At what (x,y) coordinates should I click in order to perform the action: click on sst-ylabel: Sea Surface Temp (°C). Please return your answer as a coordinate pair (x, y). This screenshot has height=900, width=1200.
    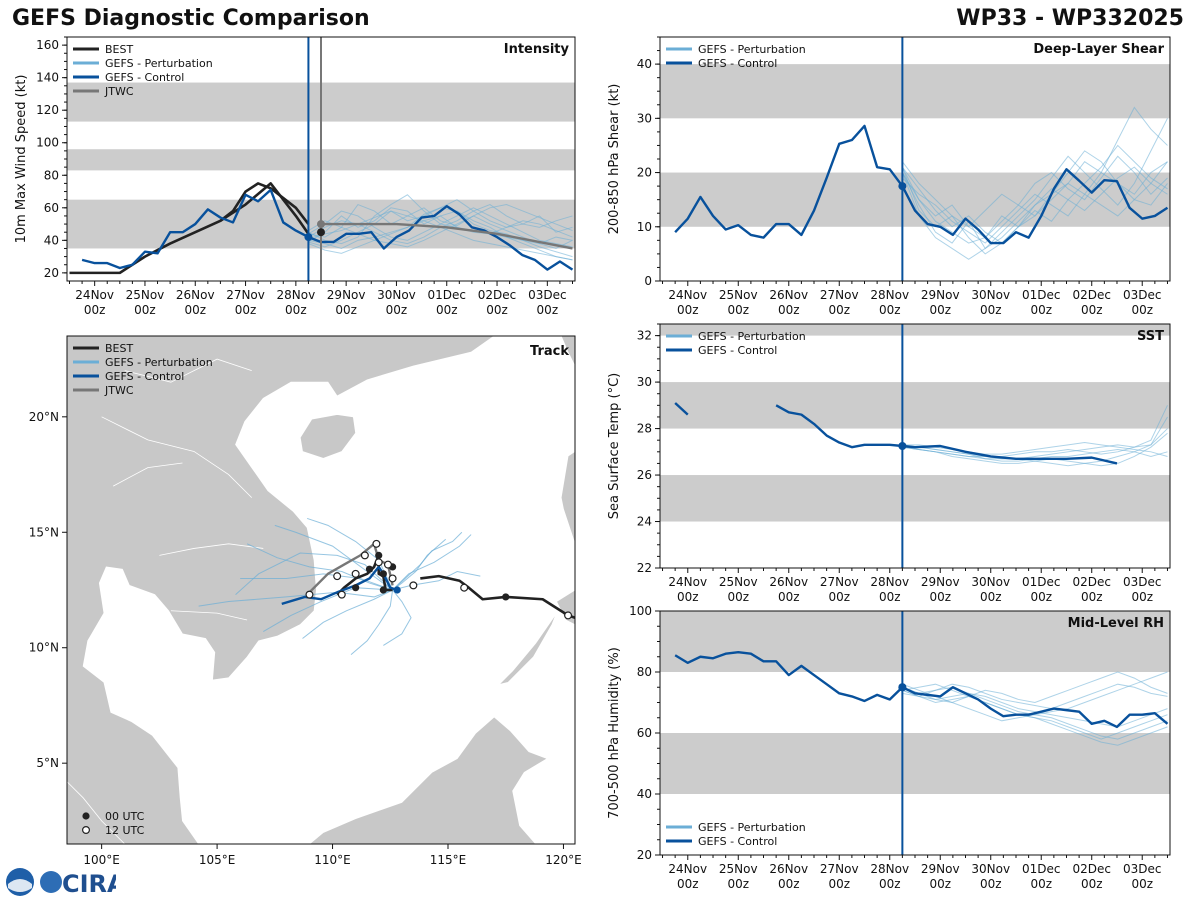
    Looking at the image, I should click on (614, 446).